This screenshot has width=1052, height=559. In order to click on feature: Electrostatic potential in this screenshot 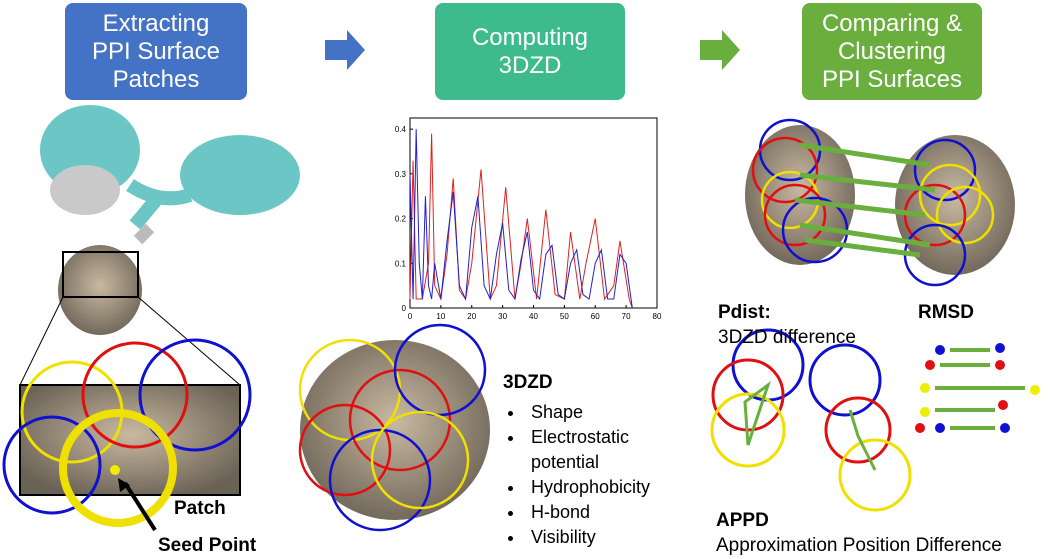, I will do `click(590, 450)`.